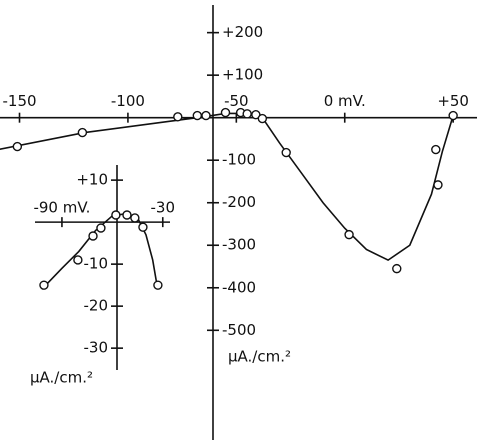  I want to click on x-tick-label: -100, so click(128, 101).